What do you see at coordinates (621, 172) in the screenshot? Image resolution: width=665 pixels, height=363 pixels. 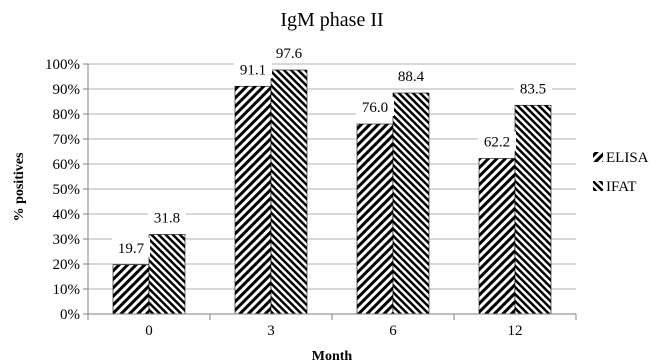 I see `legend: ELISA IFAT` at bounding box center [621, 172].